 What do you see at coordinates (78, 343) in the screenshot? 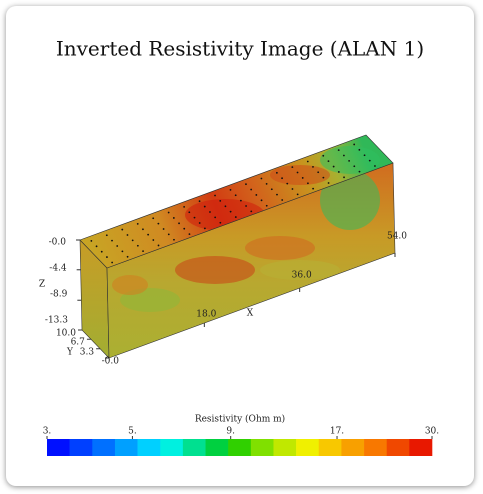
I see `y-tick-label: 6.7` at bounding box center [78, 343].